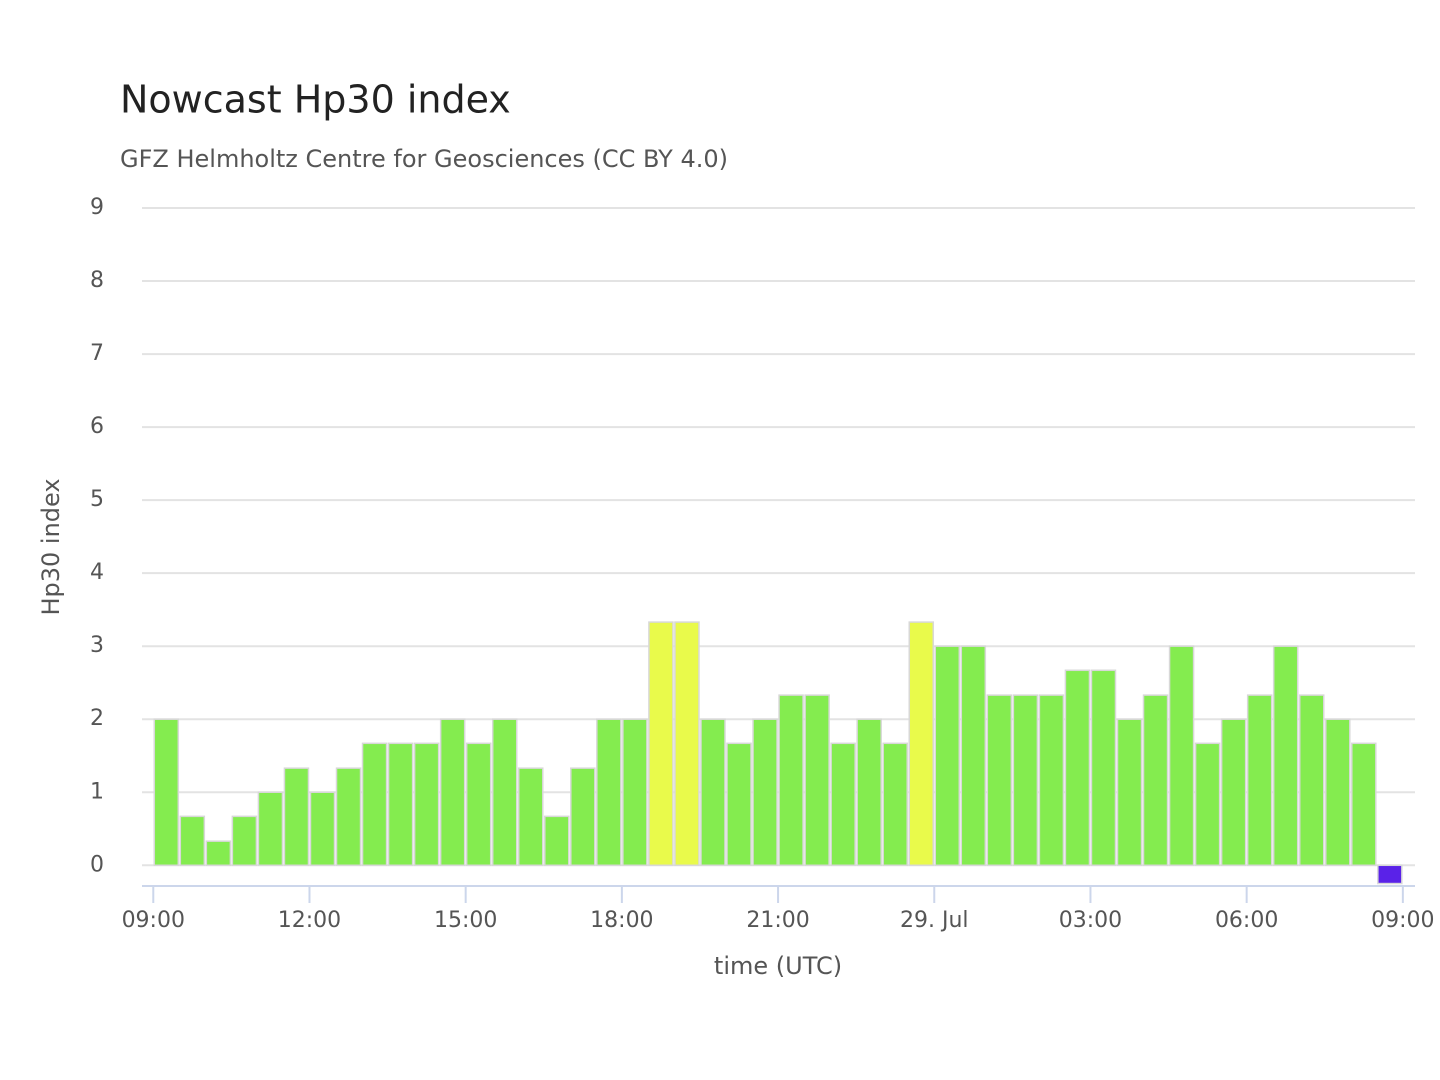 This screenshot has height=1080, width=1440. What do you see at coordinates (465, 920) in the screenshot?
I see `x-tick-label: 15:00` at bounding box center [465, 920].